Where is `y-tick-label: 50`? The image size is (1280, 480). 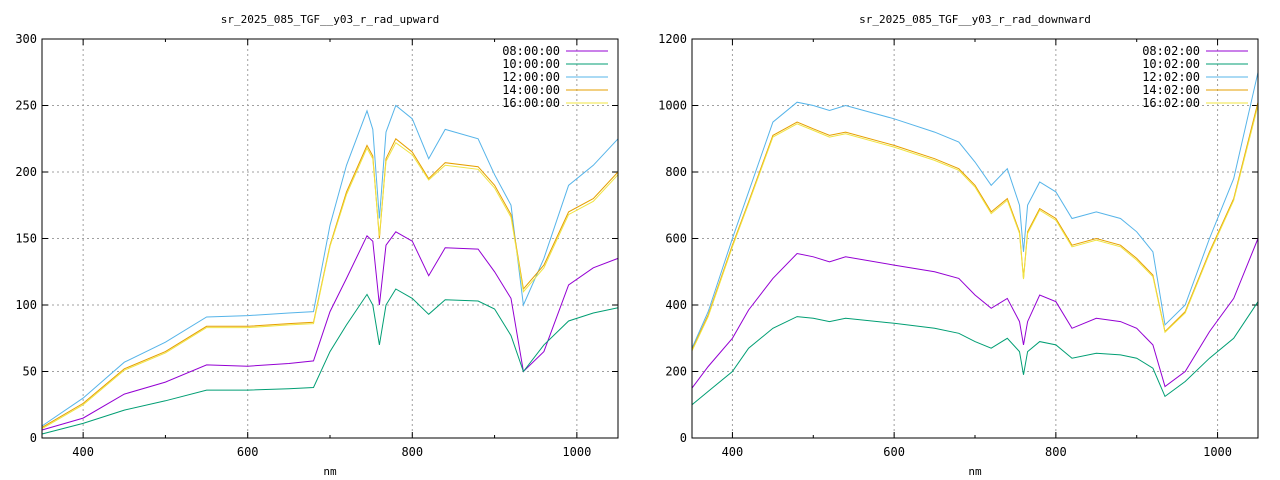 y-tick-label: 50 is located at coordinates (30, 372).